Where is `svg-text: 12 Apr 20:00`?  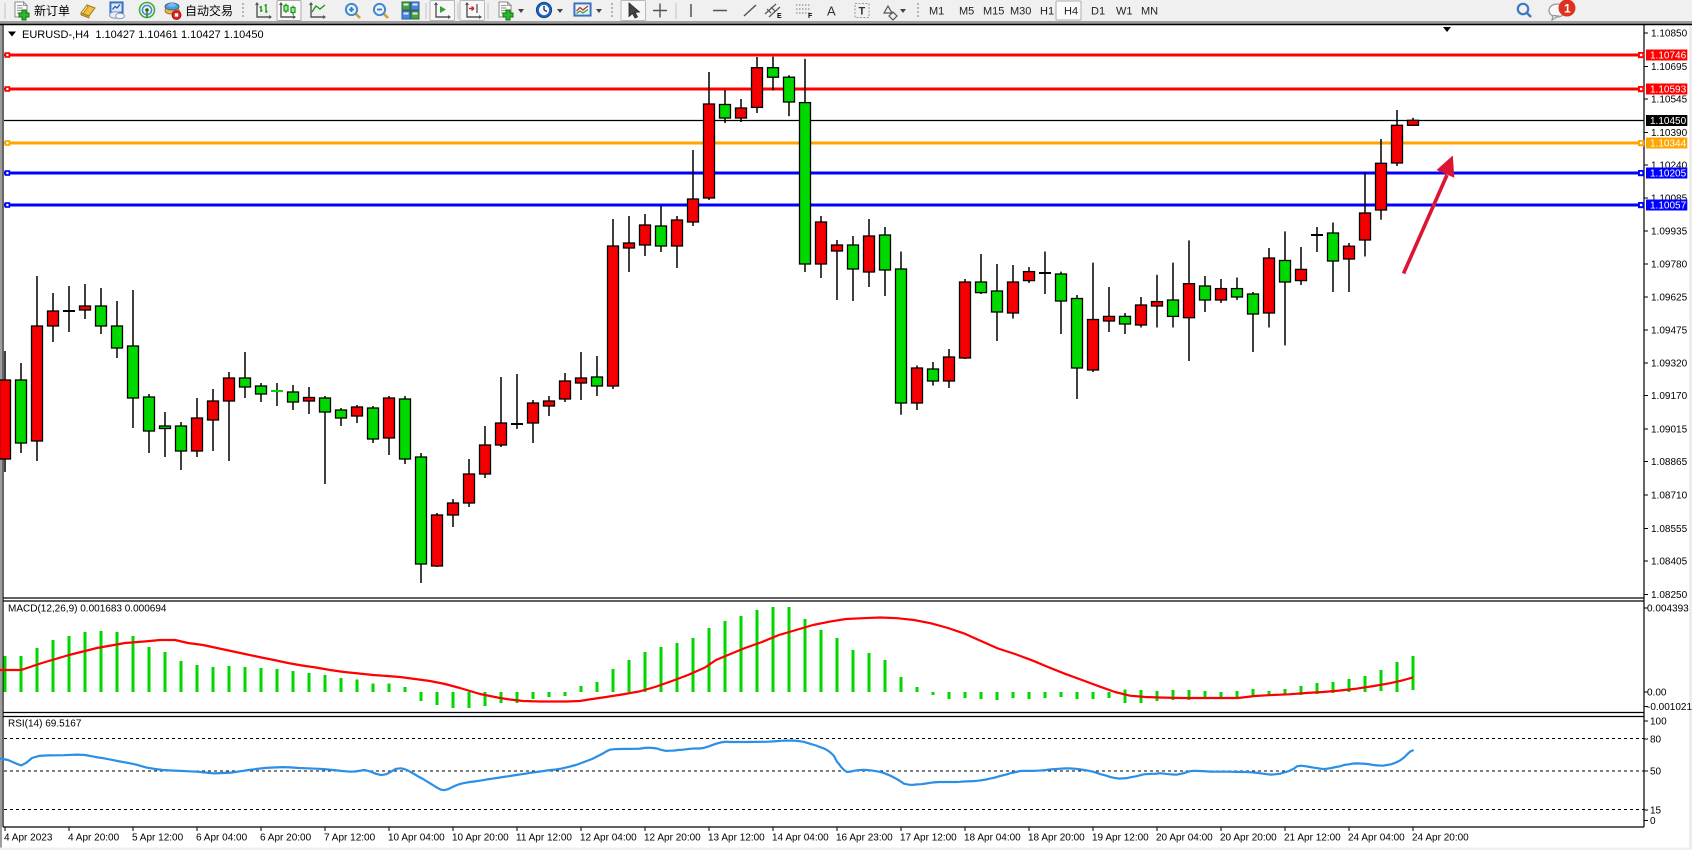
svg-text: 12 Apr 20:00 is located at coordinates (672, 838).